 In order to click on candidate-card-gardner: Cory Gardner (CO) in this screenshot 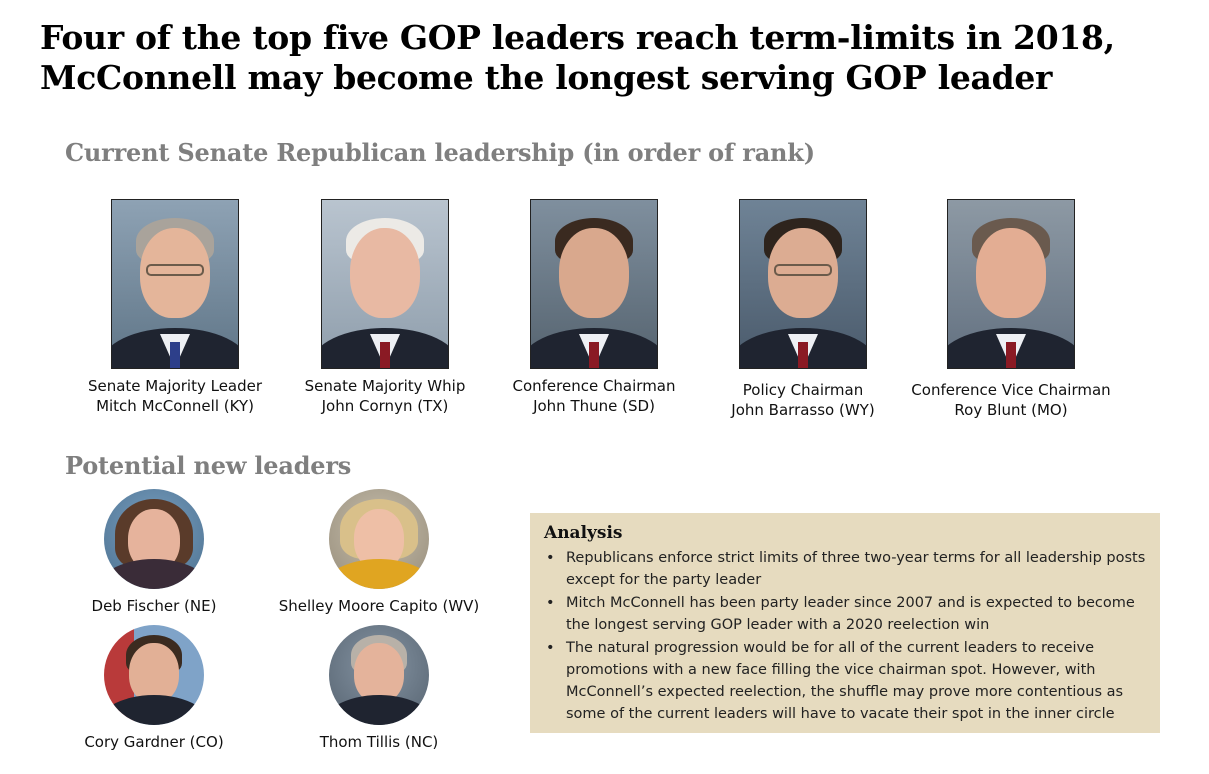, I will do `click(154, 688)`.